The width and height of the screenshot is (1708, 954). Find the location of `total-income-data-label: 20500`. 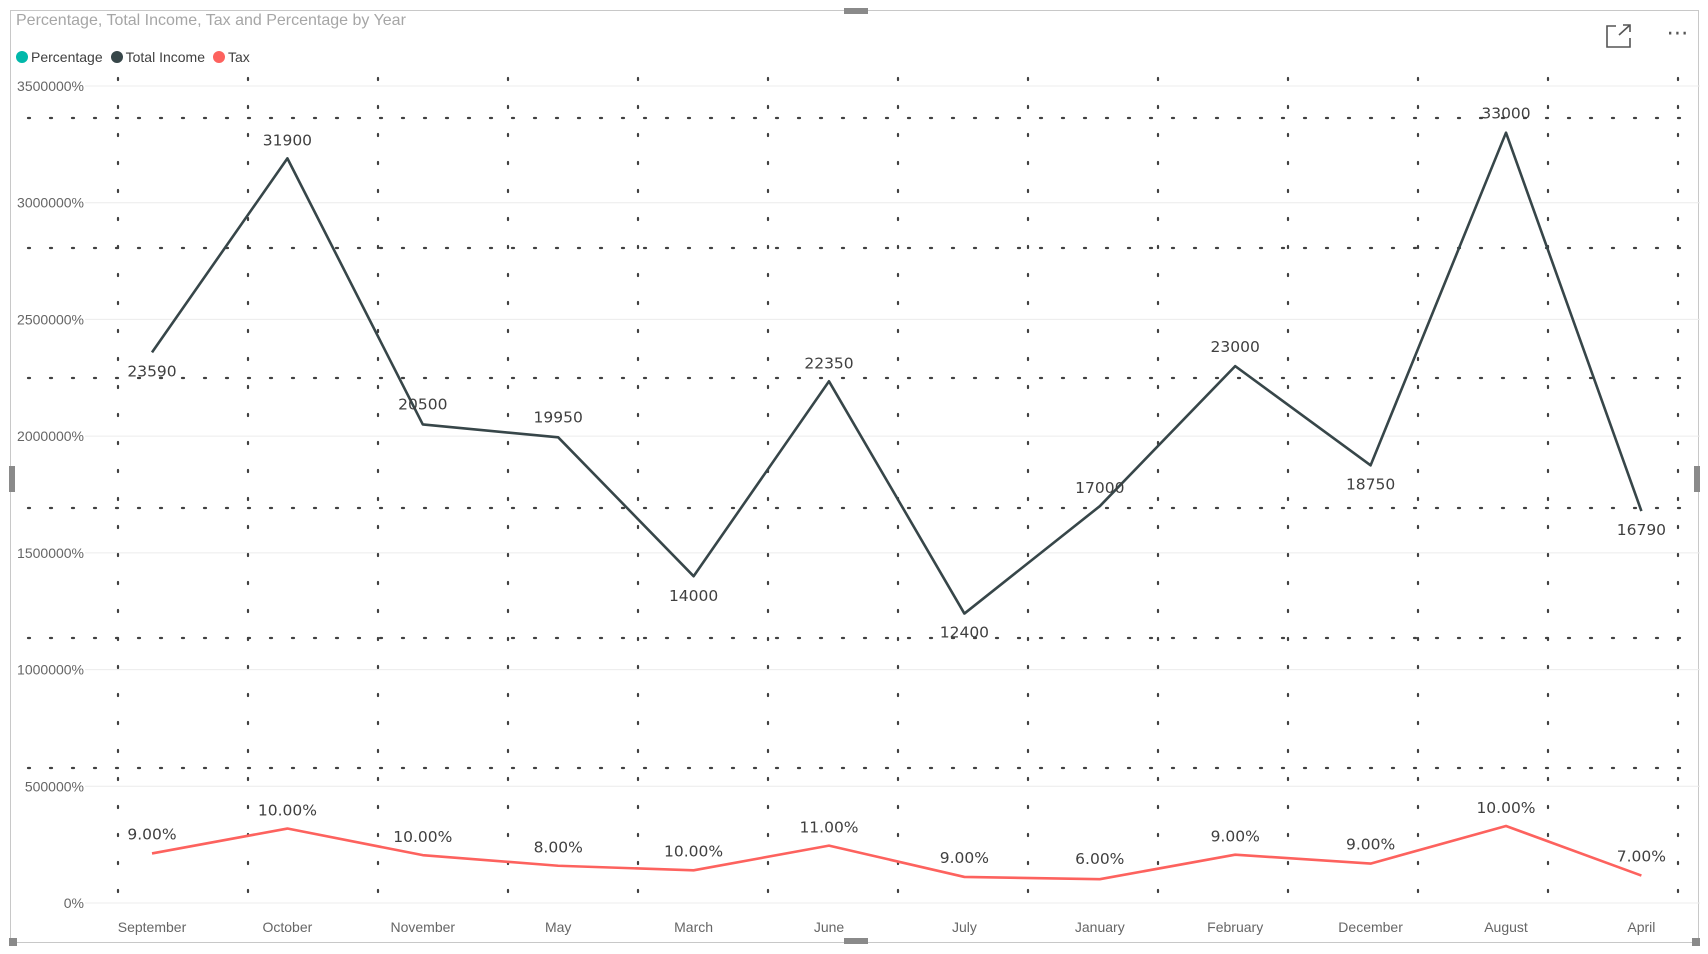

total-income-data-label: 20500 is located at coordinates (422, 404).